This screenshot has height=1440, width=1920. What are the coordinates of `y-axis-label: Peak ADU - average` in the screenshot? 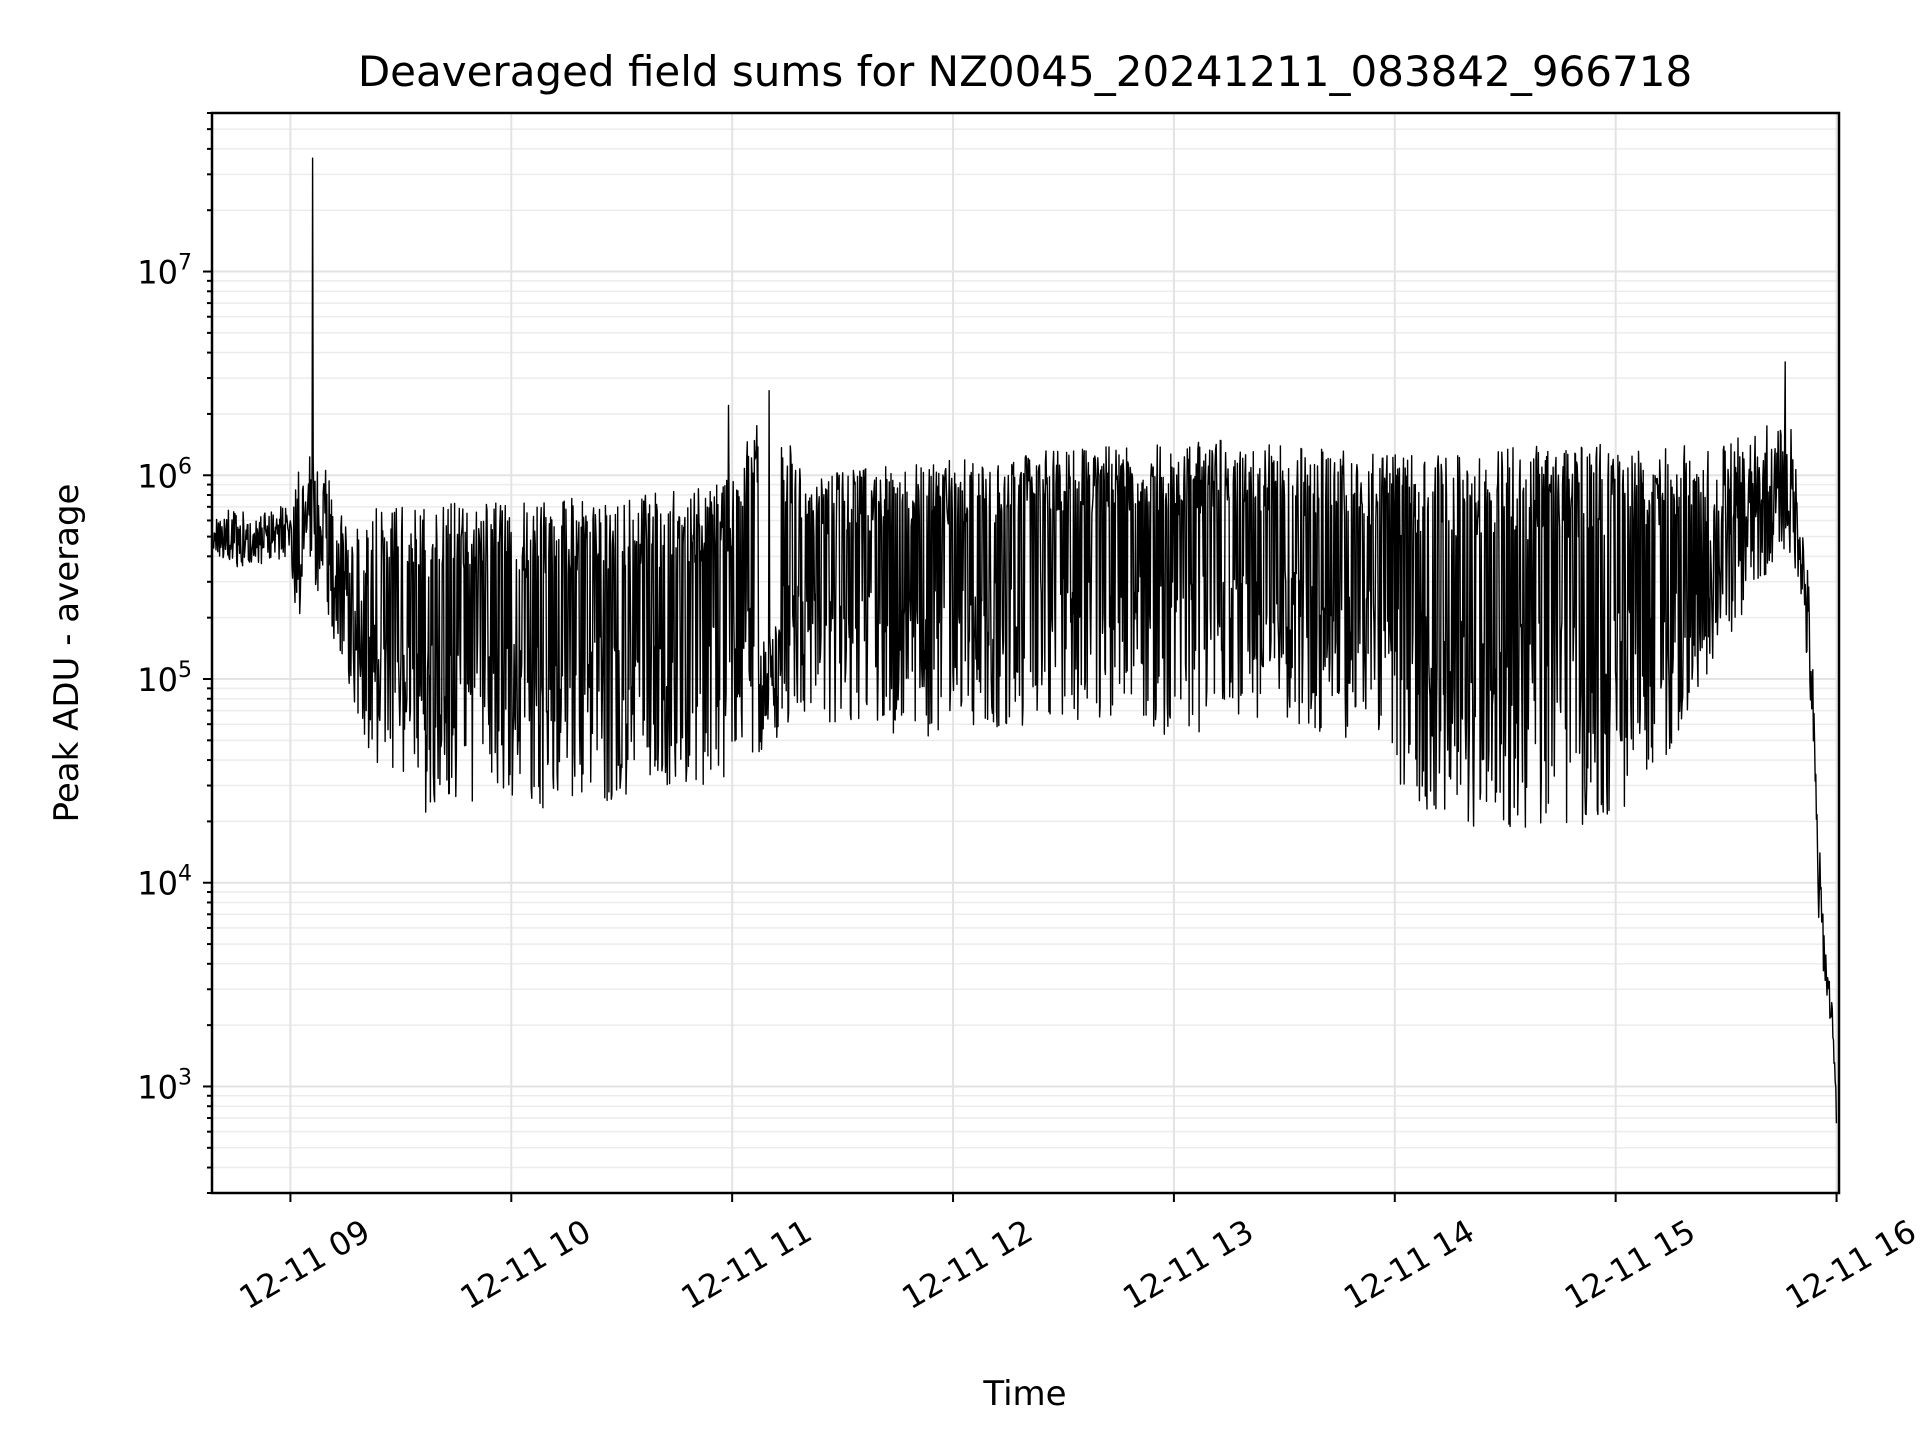 It's located at (67, 653).